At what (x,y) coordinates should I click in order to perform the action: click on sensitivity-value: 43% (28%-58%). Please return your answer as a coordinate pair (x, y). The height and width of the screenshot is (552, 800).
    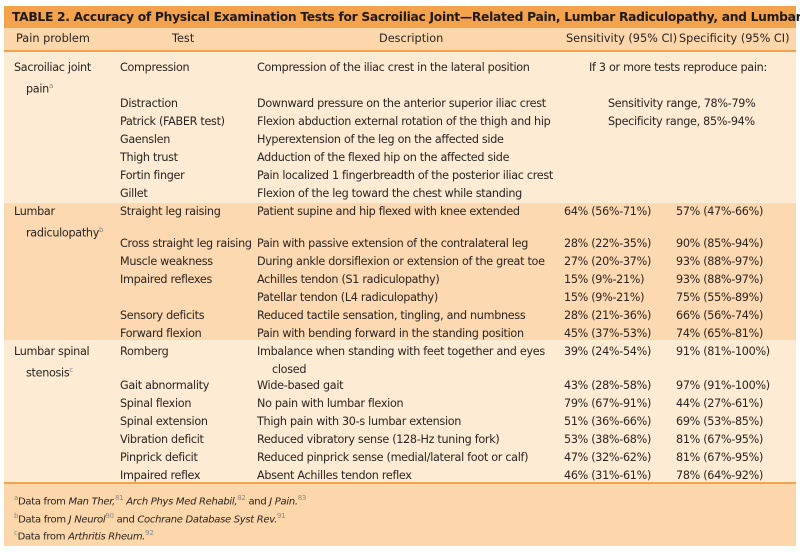
    Looking at the image, I should click on (608, 385).